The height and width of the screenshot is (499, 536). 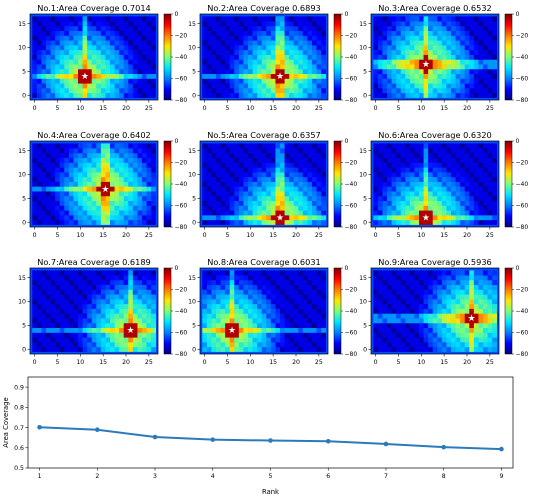 I want to click on x-tick-label: 10, so click(x=250, y=362).